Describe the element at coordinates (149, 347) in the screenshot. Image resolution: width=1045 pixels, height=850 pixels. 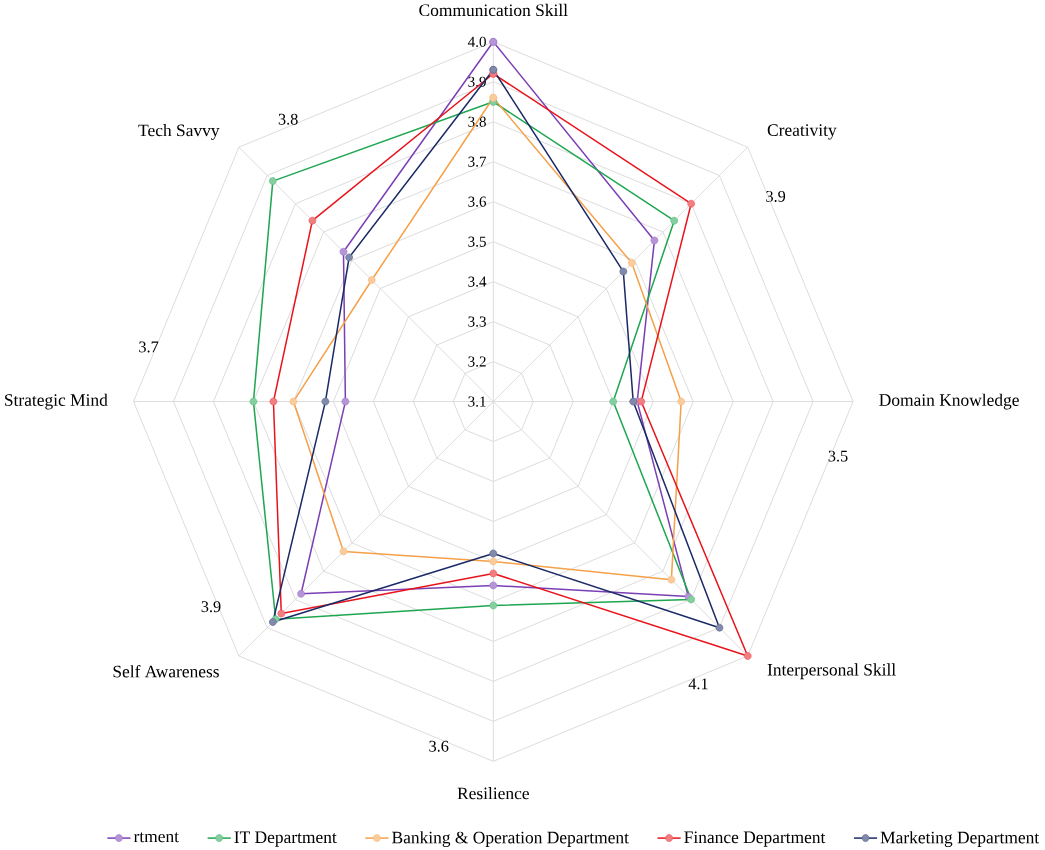
I see `text: 3.7` at that location.